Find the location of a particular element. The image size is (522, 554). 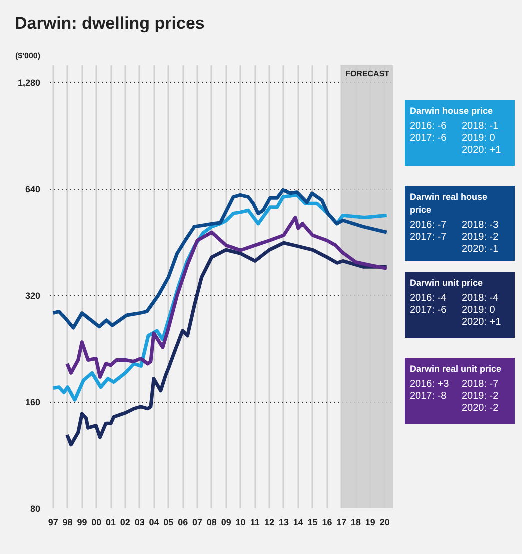

x-tick-label: 04 is located at coordinates (154, 523).